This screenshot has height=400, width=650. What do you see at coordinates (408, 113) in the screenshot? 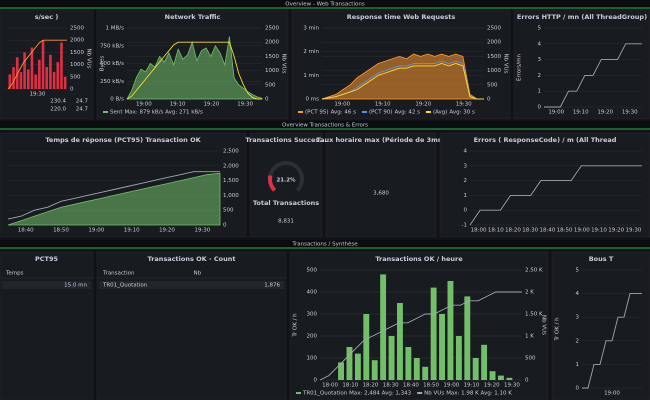
I see `legend-stats: Avg: 42 s` at bounding box center [408, 113].